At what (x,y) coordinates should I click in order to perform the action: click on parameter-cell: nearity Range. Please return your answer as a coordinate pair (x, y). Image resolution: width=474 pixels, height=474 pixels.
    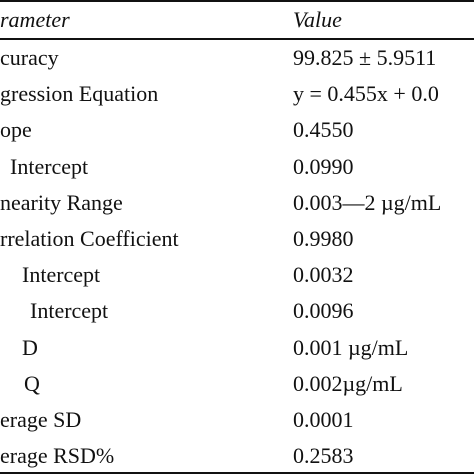
    Looking at the image, I should click on (61, 202).